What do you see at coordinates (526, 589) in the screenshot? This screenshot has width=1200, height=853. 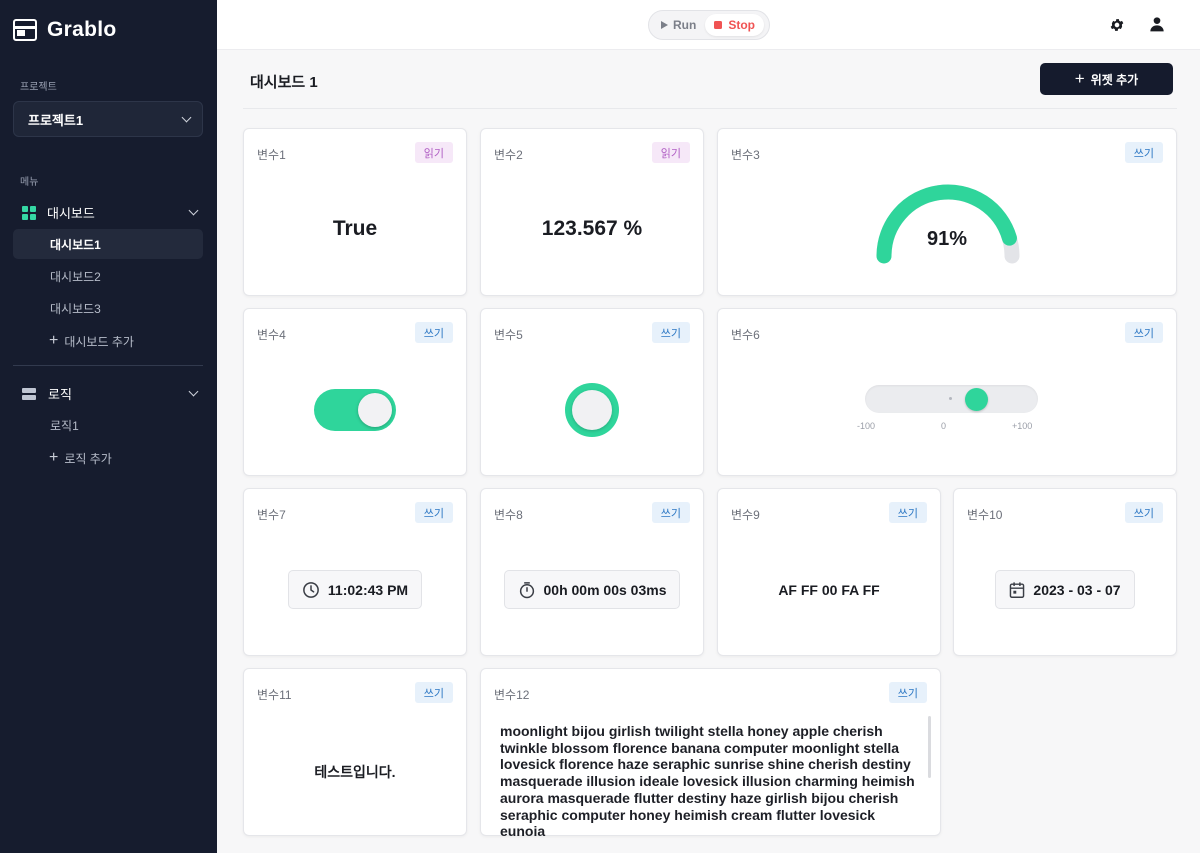 I see `stopwatch-icon` at bounding box center [526, 589].